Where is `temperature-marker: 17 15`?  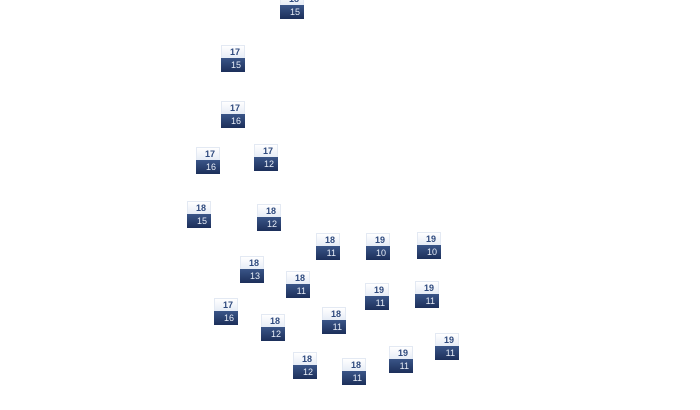 temperature-marker: 17 15 is located at coordinates (233, 58).